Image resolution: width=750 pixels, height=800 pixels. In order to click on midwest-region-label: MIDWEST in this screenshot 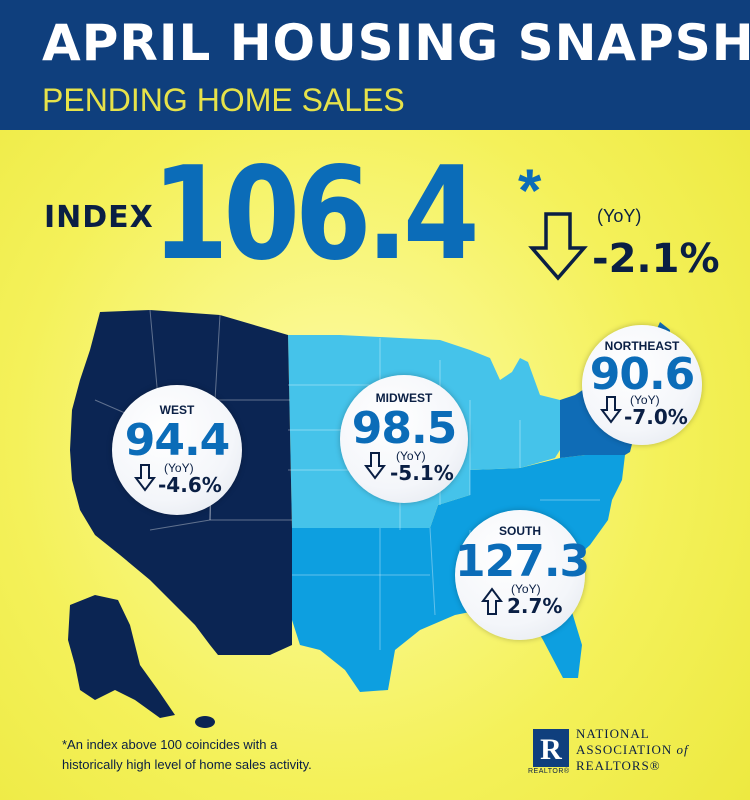, I will do `click(404, 398)`.